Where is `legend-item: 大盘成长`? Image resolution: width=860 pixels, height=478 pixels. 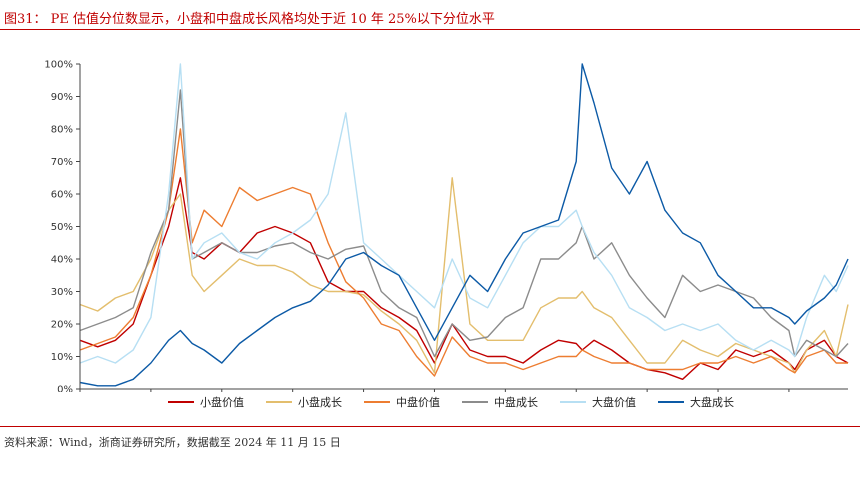 legend-item: 大盘成长 is located at coordinates (696, 402).